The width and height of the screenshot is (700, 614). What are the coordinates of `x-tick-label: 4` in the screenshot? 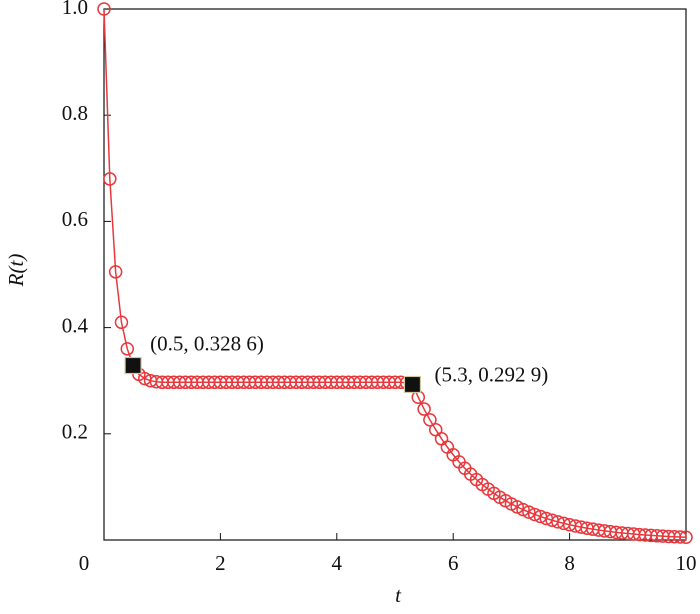 It's located at (337, 563).